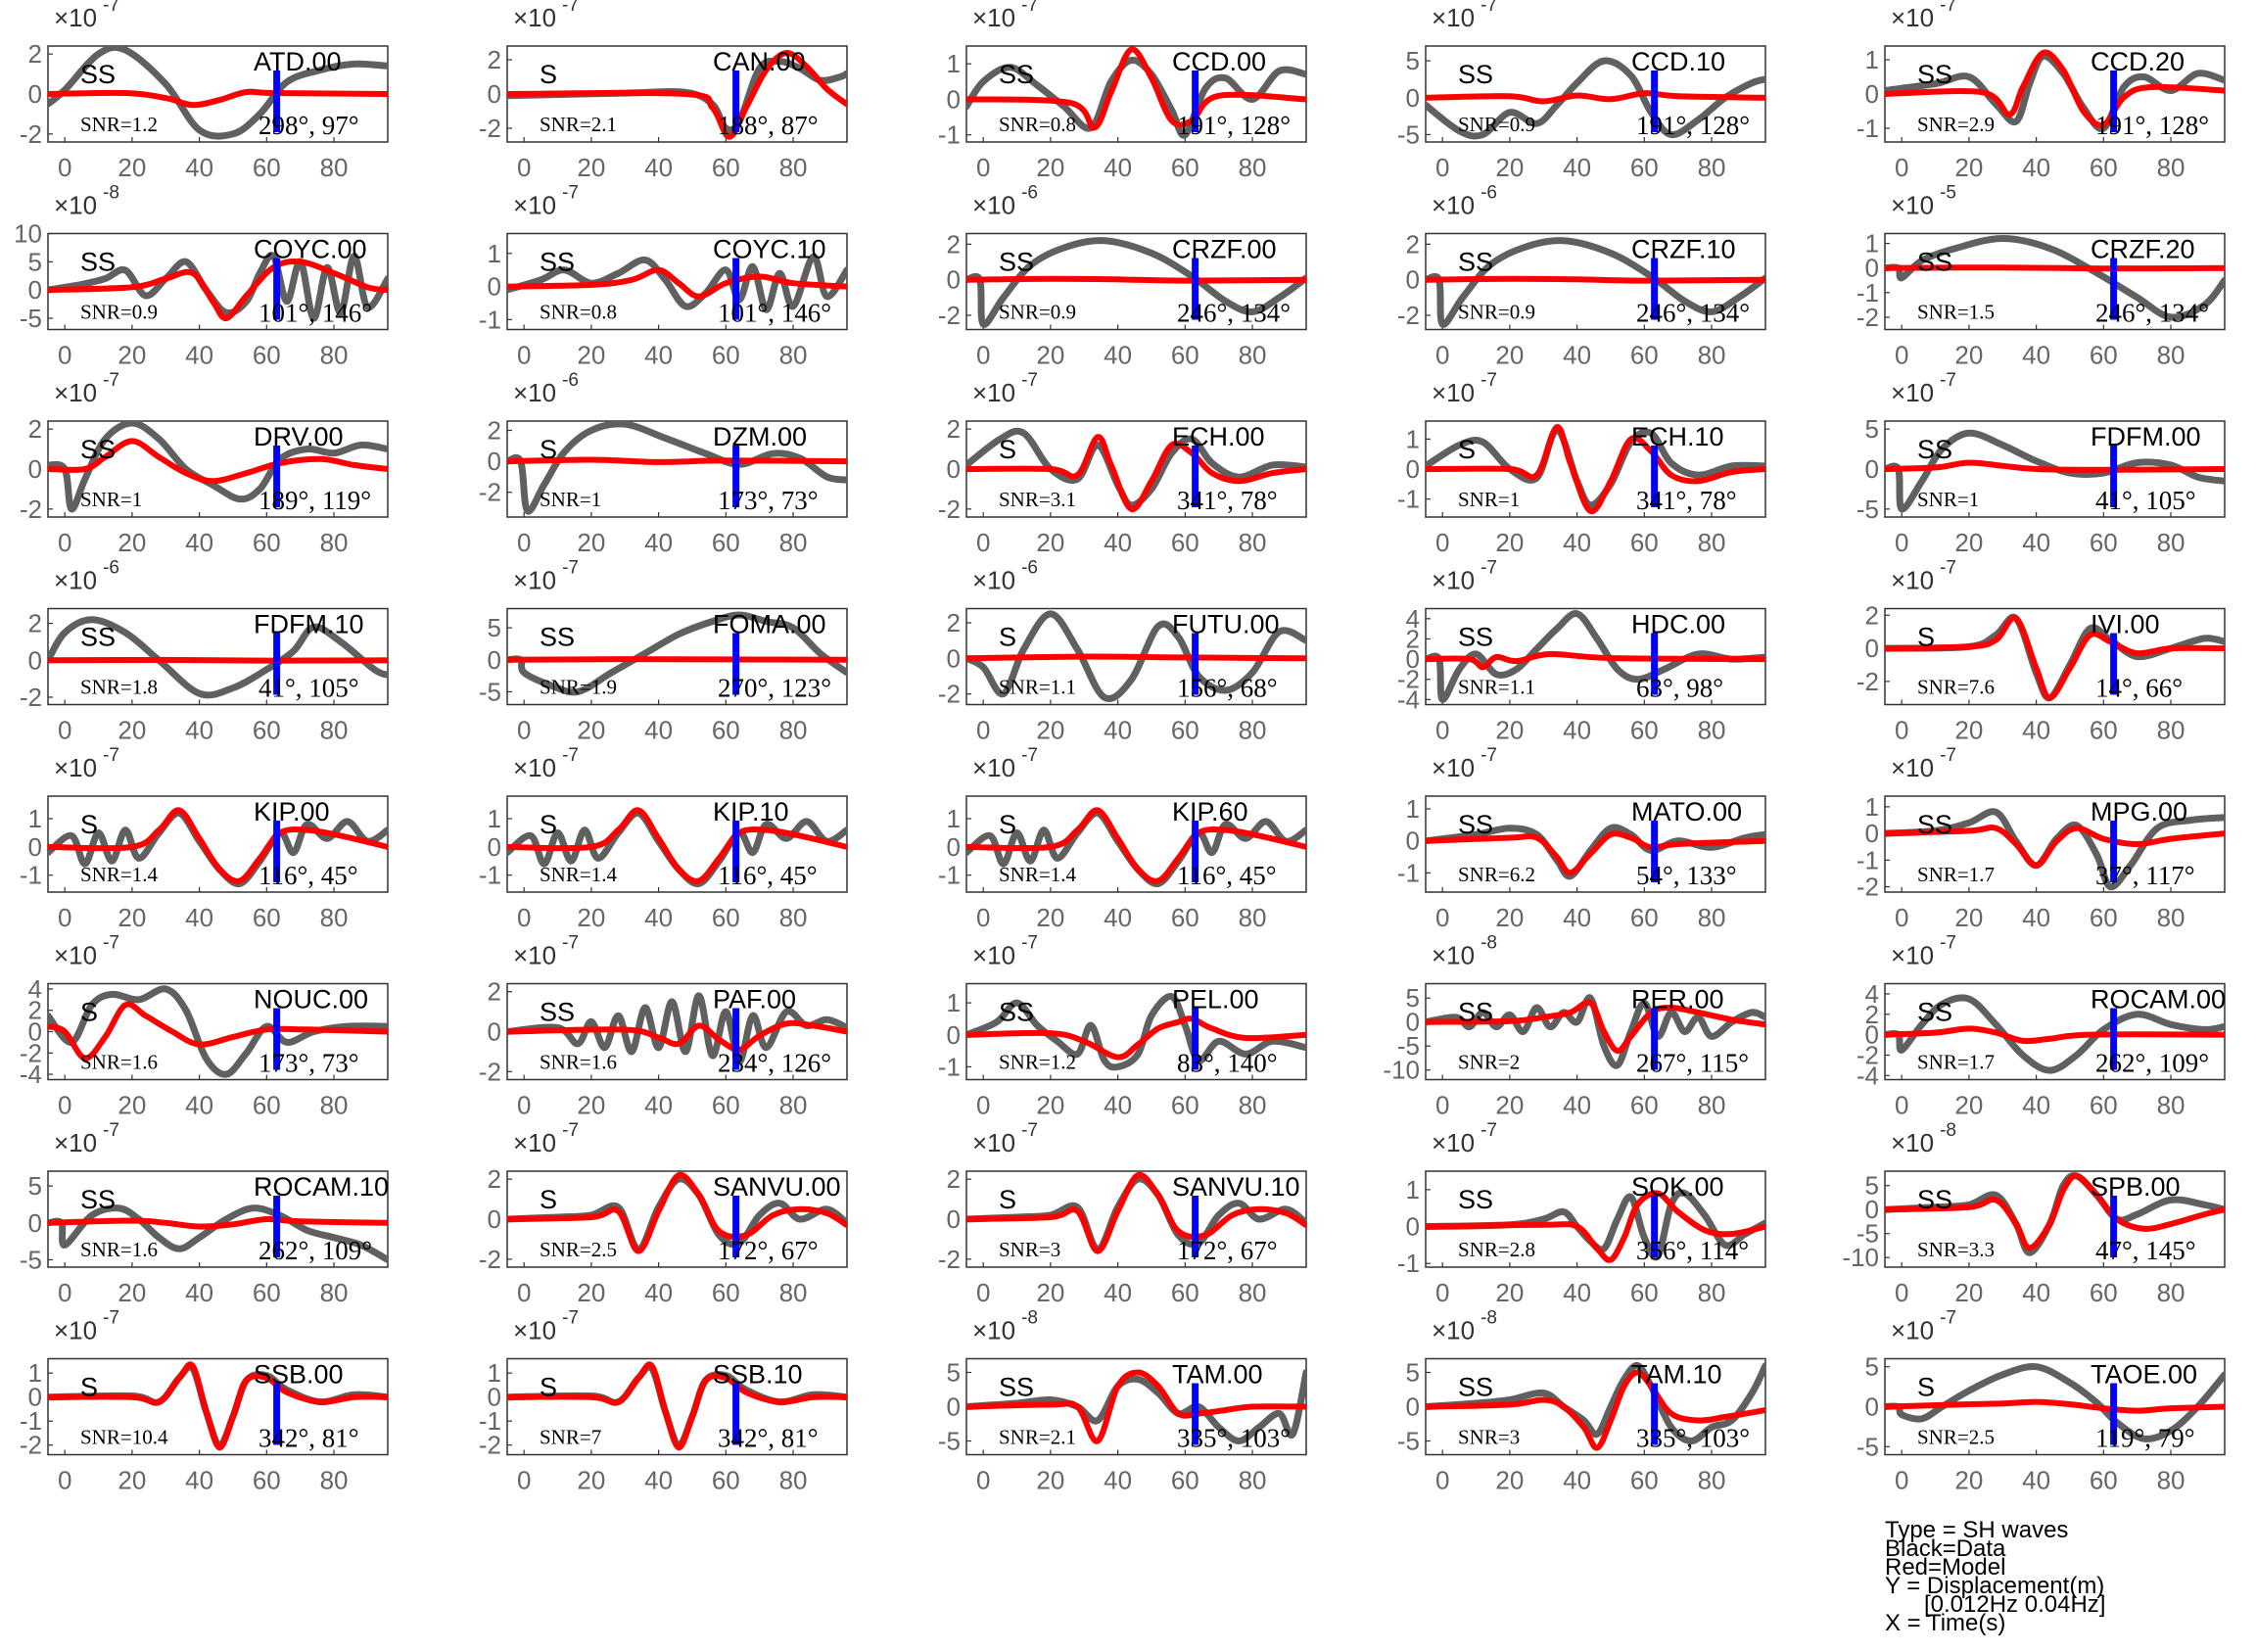 The image size is (2256, 1652). I want to click on azimuth-takeoff-label: 83°, 140°, so click(1227, 1063).